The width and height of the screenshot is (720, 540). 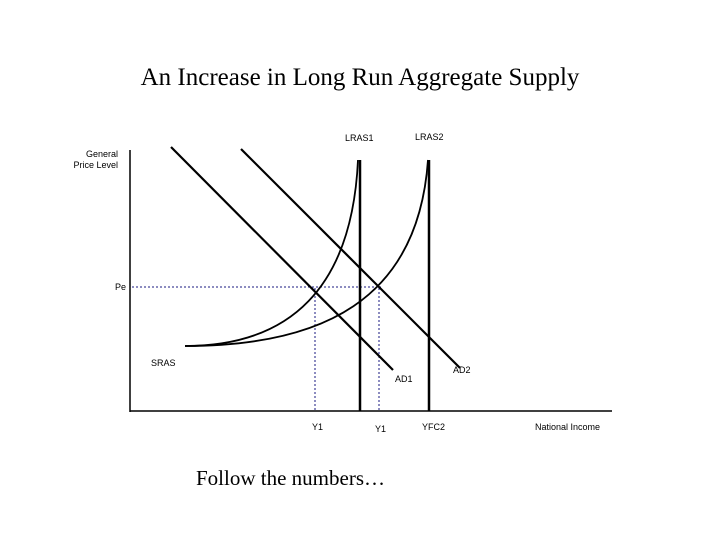 What do you see at coordinates (120, 287) in the screenshot?
I see `pe-label: Pe` at bounding box center [120, 287].